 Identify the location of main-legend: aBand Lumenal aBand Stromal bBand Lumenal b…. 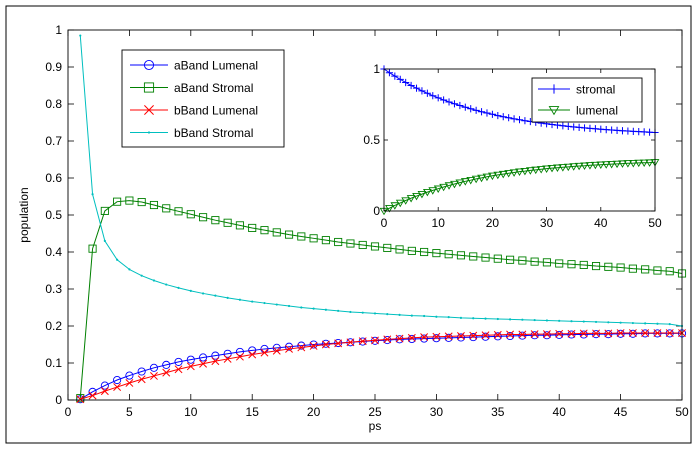
(203, 98).